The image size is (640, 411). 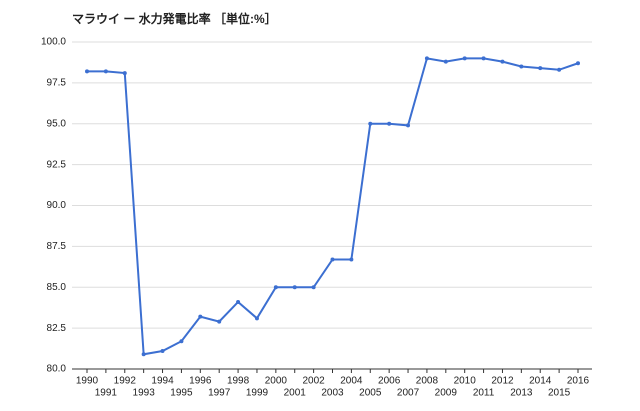 I want to click on chart-title: マラウイ ー 水力発電比率 ［単位:%］, so click(x=174, y=18).